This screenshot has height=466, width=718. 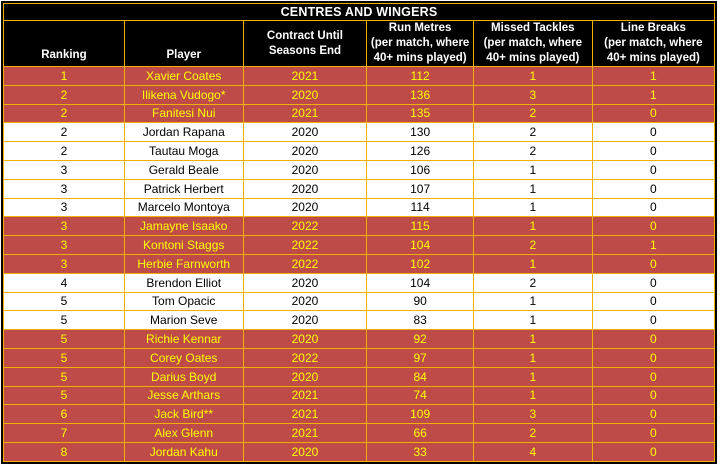 I want to click on table-row: 7 Alex Glenn 2021 66 2 0, so click(x=359, y=433).